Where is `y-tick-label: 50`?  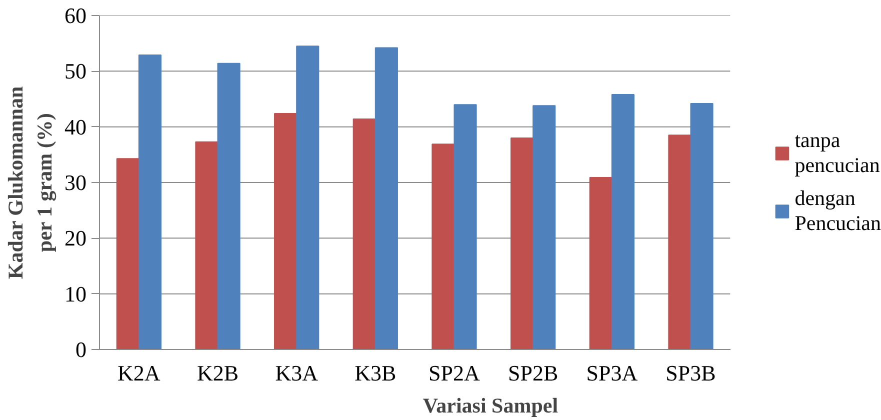 y-tick-label: 50 is located at coordinates (75, 71).